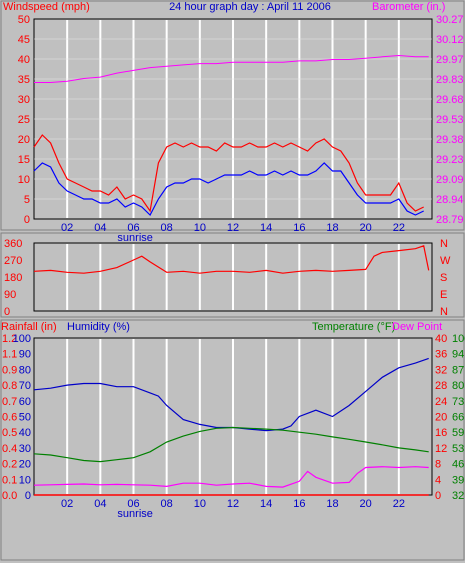 The width and height of the screenshot is (465, 563). Describe the element at coordinates (231, 477) in the screenshot. I see `dewpoint-line` at that location.